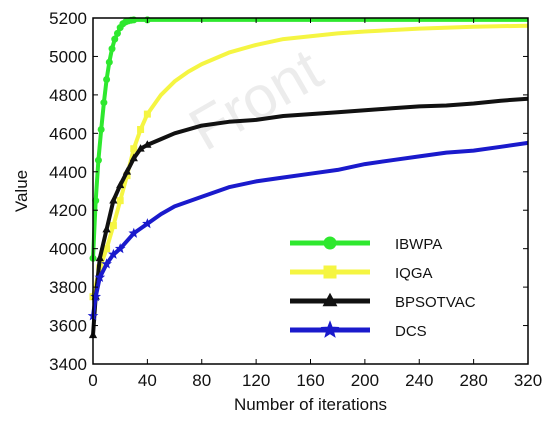 Image resolution: width=551 pixels, height=421 pixels. I want to click on legend-marker-dcs, so click(330, 329).